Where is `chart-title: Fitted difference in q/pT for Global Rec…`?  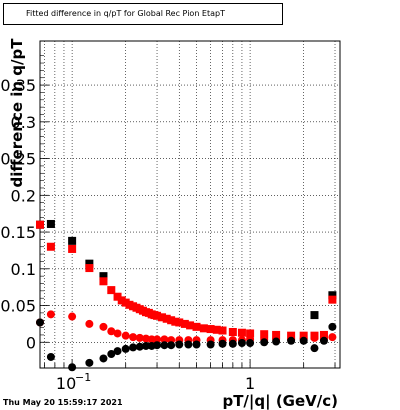
chart-title: Fitted difference in q/pT for Global Rec… is located at coordinates (143, 14).